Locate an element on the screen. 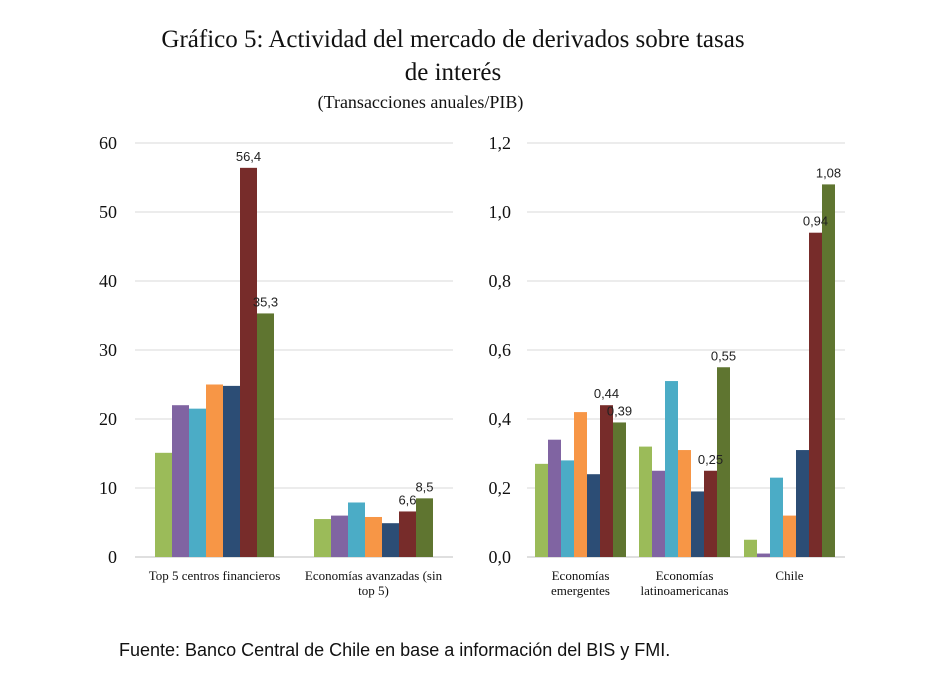  y-tick-label: 50 is located at coordinates (108, 212).